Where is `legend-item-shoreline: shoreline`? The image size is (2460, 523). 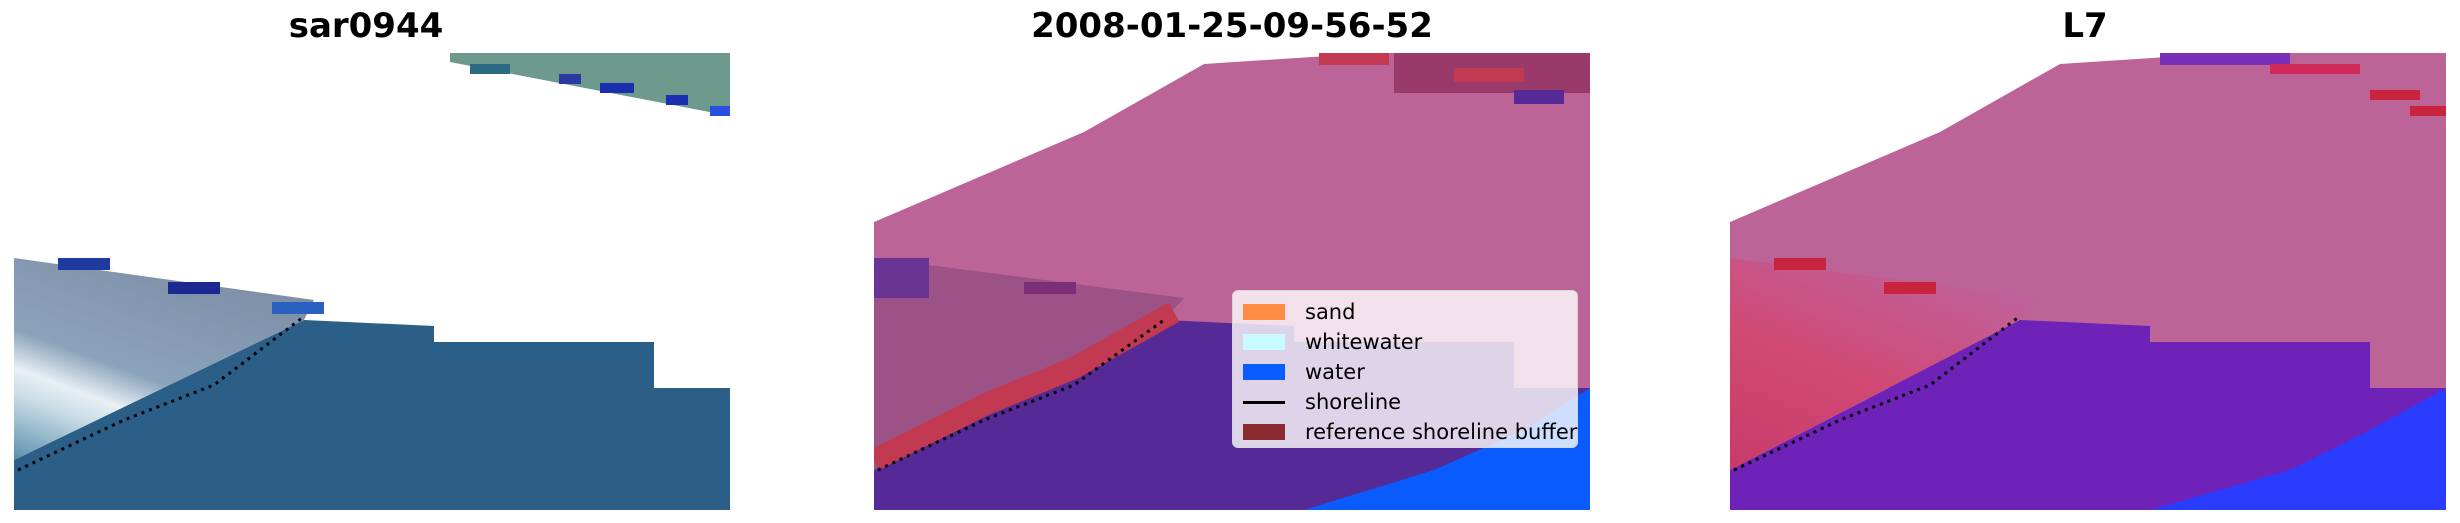
legend-item-shoreline: shoreline is located at coordinates (1405, 402).